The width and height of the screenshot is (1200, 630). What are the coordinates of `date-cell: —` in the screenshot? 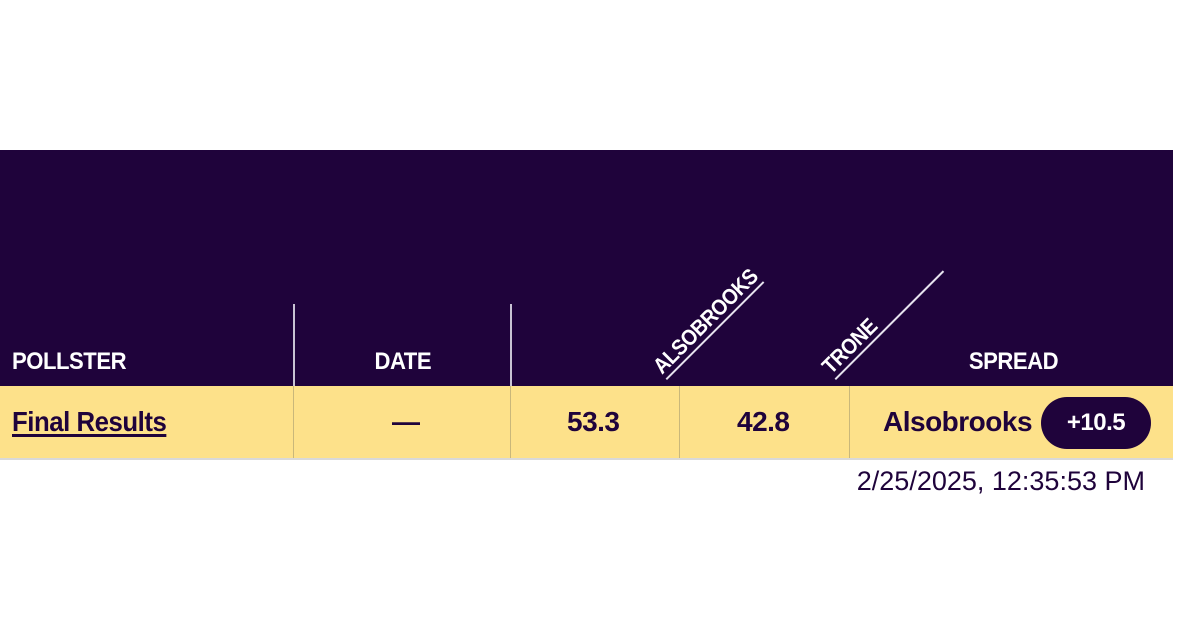 It's located at (406, 421).